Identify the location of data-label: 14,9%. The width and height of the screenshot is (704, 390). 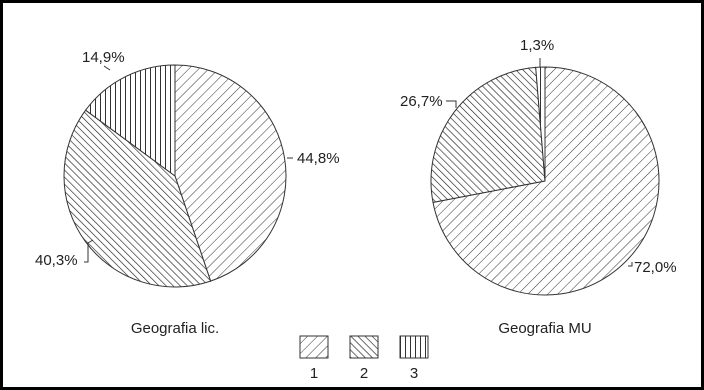
(103, 57).